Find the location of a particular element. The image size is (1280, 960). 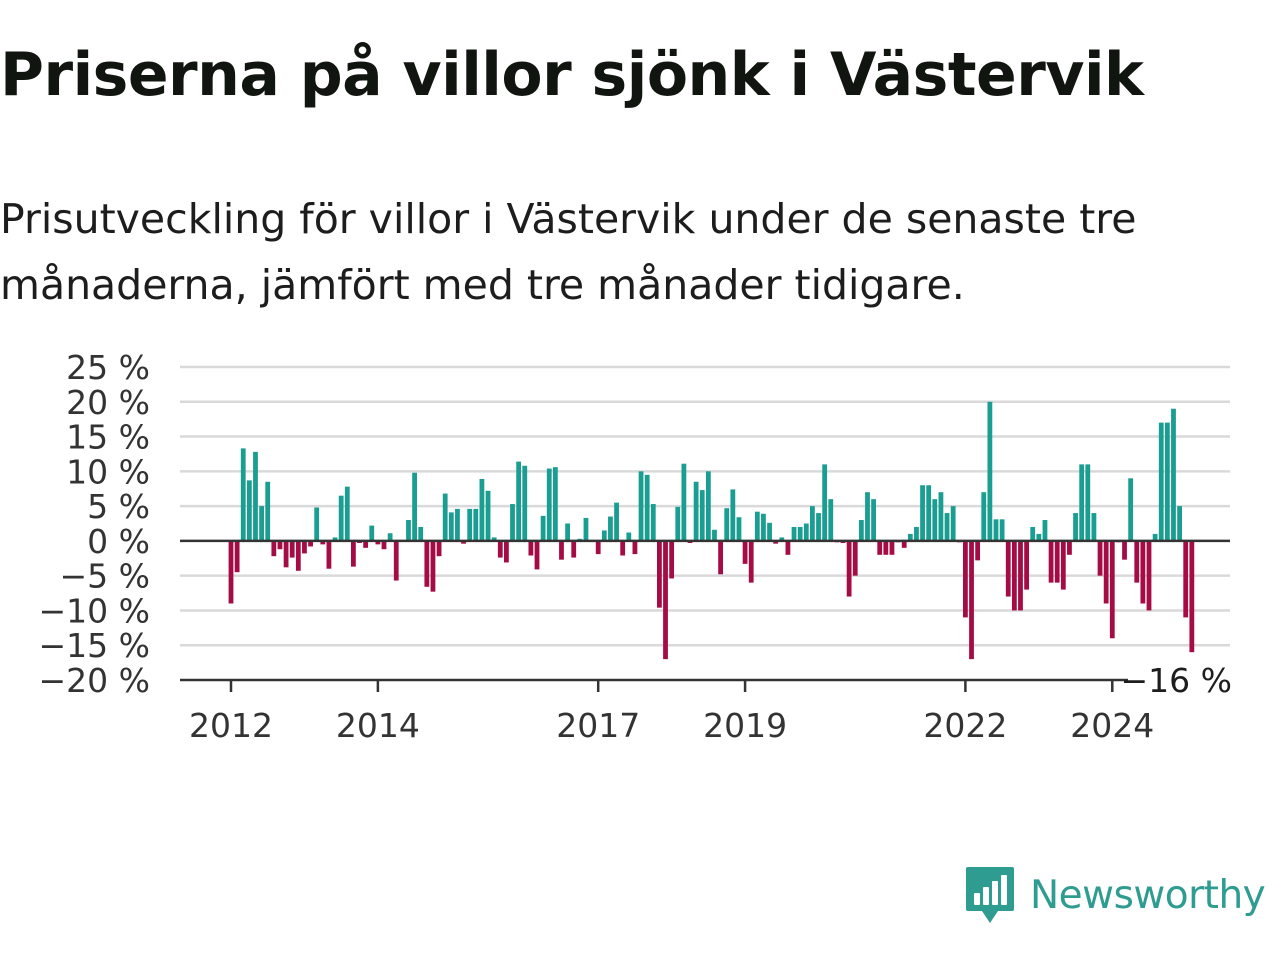

y-tick-label: 5 % is located at coordinates (118, 506).